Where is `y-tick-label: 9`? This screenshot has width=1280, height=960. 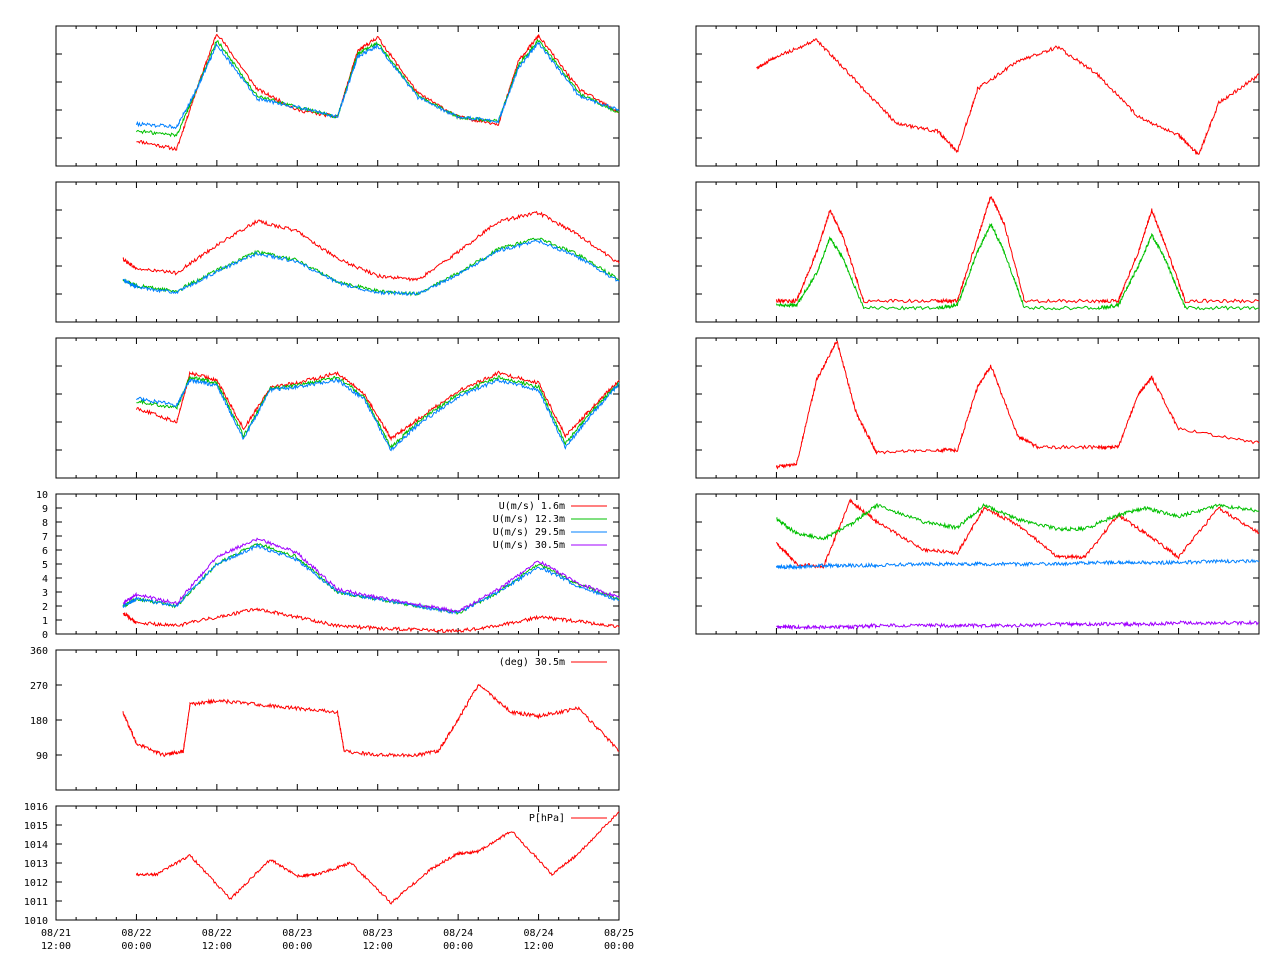 y-tick-label: 9 is located at coordinates (45, 509).